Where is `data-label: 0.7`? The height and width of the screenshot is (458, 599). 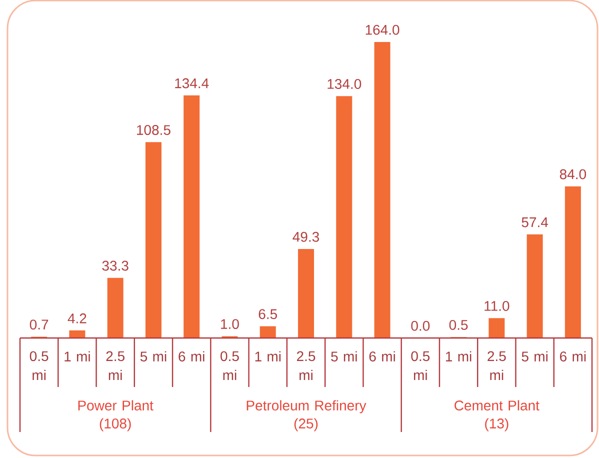
data-label: 0.7 is located at coordinates (39, 325).